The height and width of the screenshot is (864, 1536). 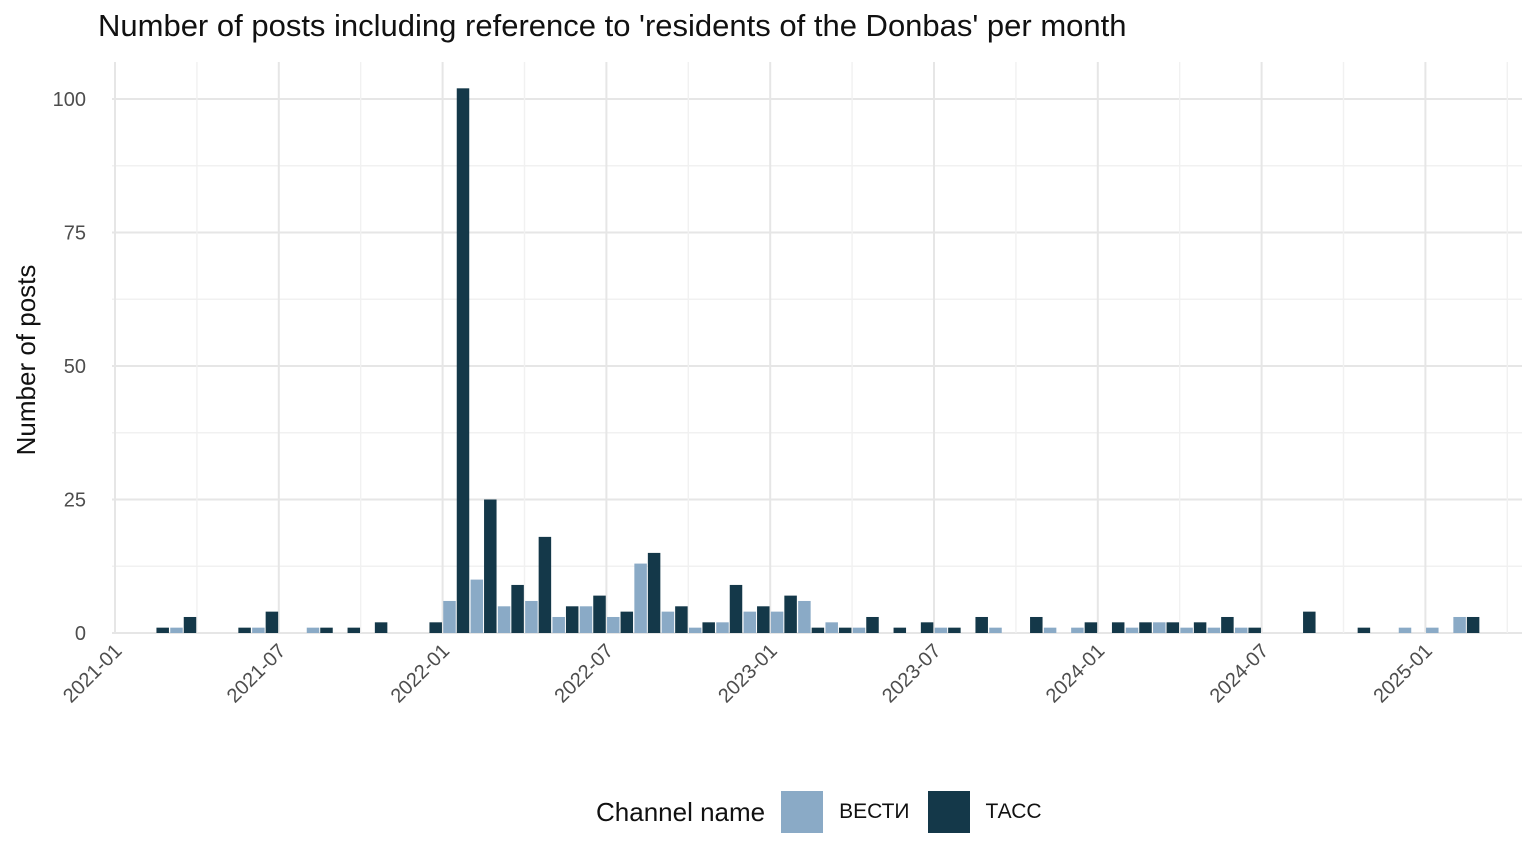 I want to click on legend-label-tass: ТАСС, so click(x=1013, y=811).